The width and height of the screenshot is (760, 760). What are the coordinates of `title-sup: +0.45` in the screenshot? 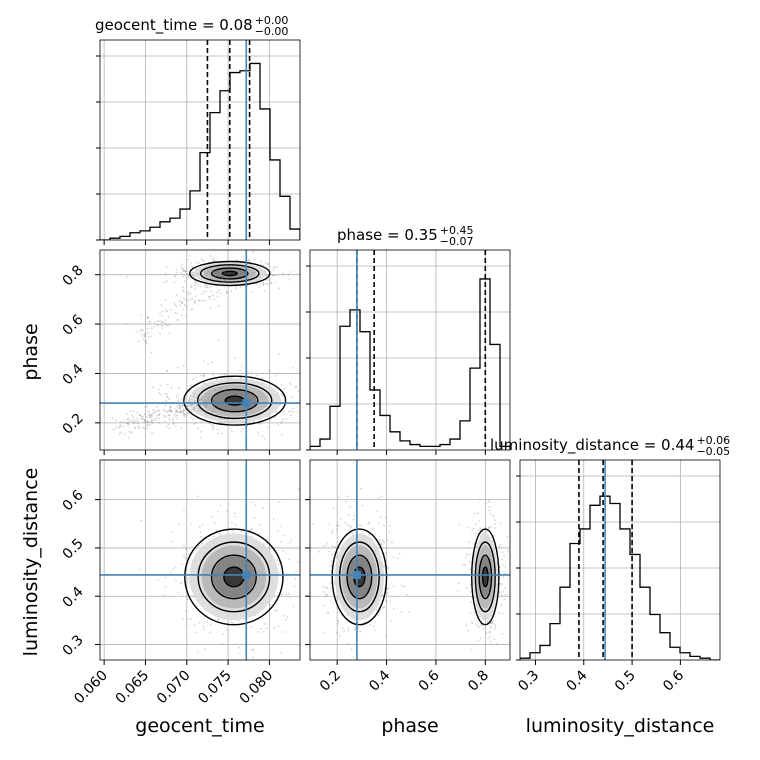 It's located at (457, 230).